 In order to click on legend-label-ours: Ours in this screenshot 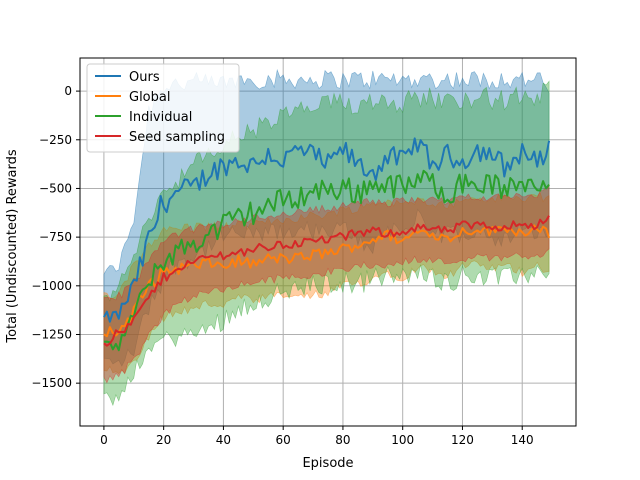, I will do `click(144, 77)`.